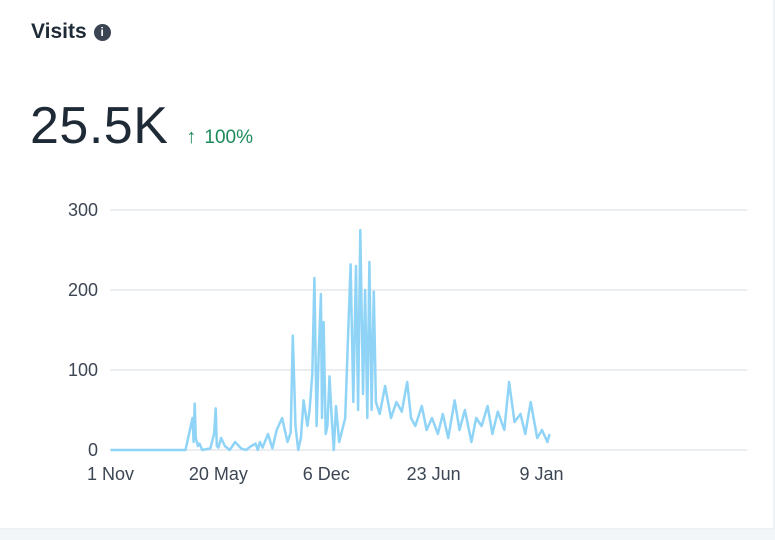 The height and width of the screenshot is (540, 775). Describe the element at coordinates (191, 137) in the screenshot. I see `arrow-up-icon: ↑` at that location.